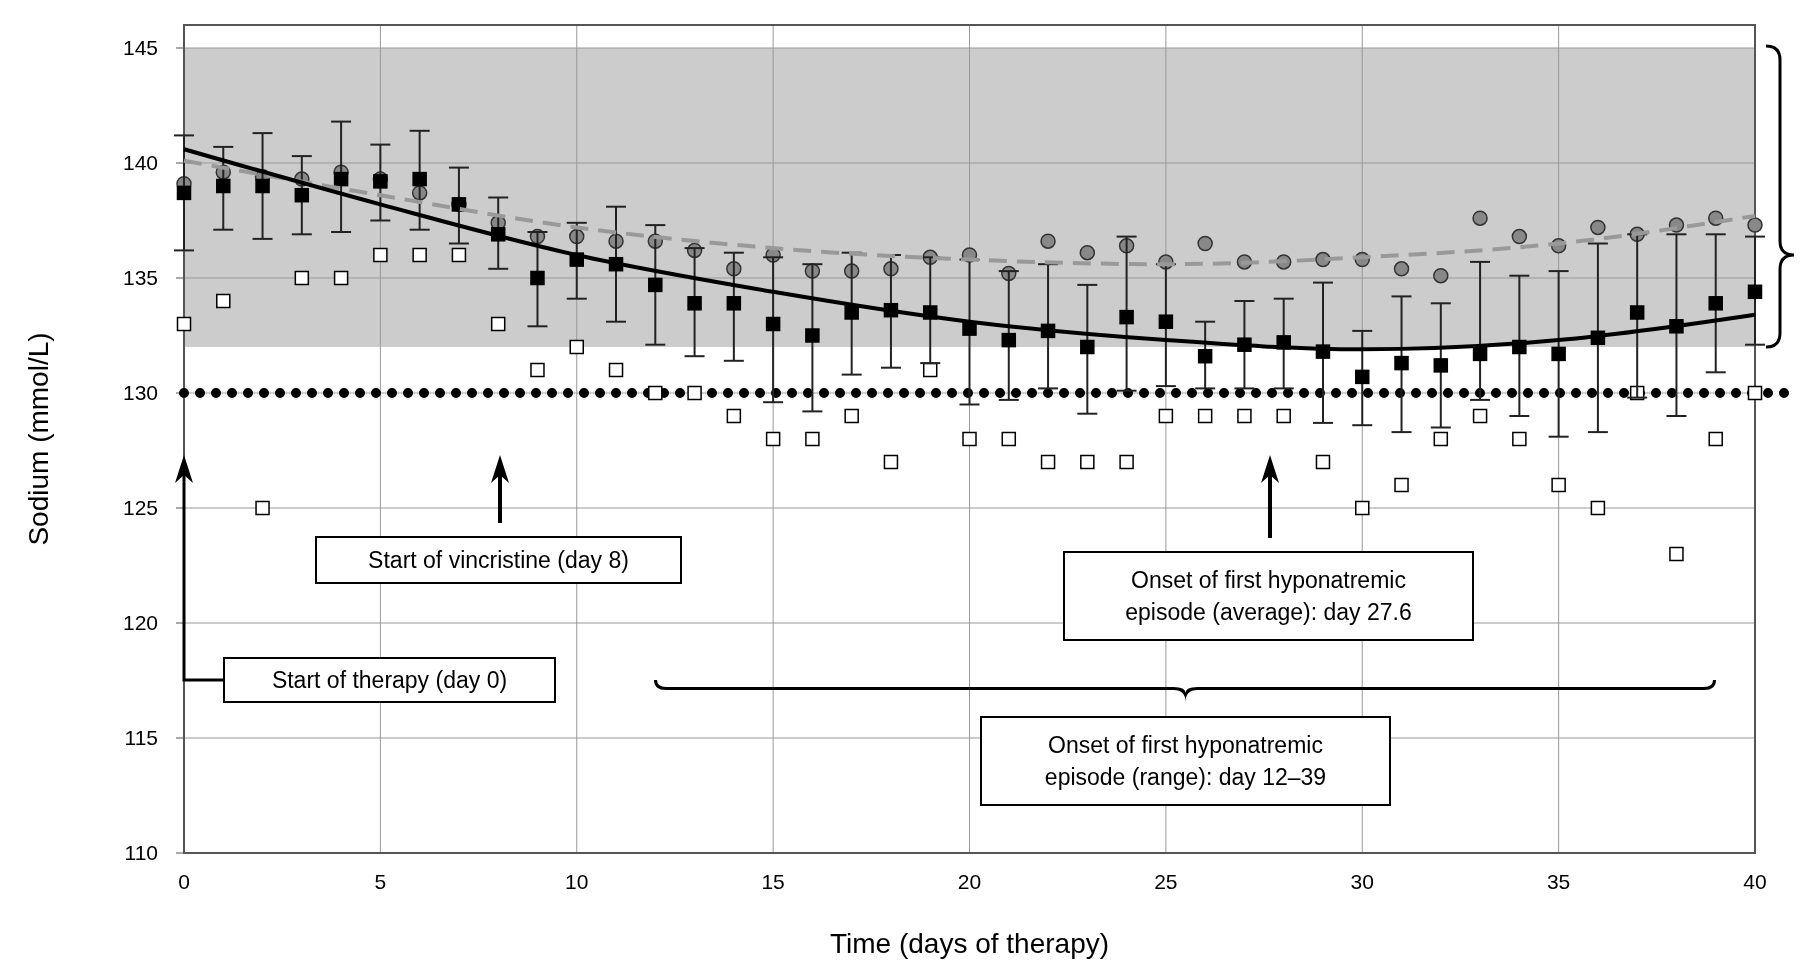  Describe the element at coordinates (184, 881) in the screenshot. I see `x-tick-label: 0` at that location.